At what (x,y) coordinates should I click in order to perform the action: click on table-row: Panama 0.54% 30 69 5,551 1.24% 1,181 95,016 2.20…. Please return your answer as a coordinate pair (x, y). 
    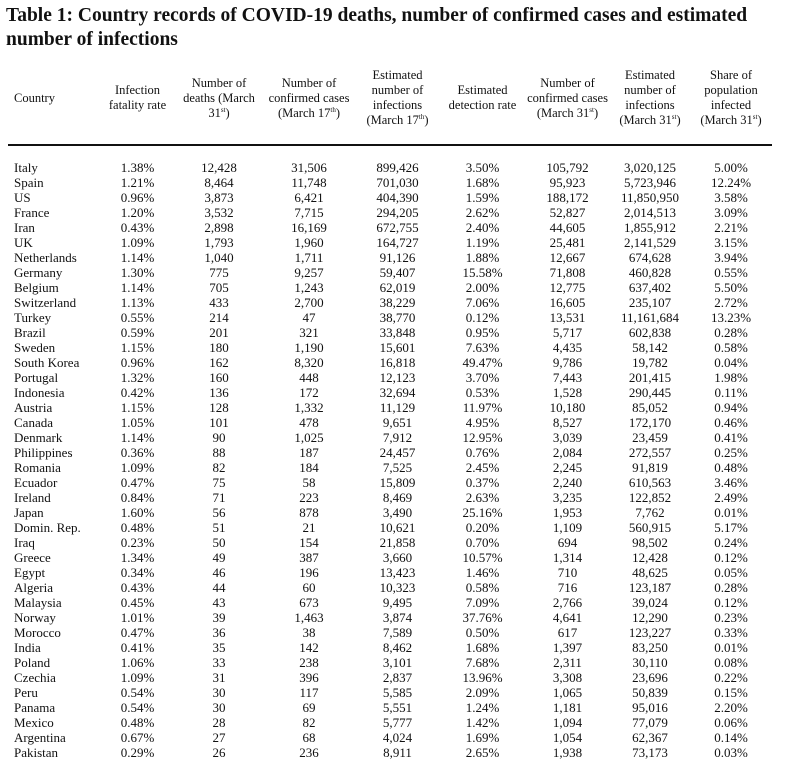
    Looking at the image, I should click on (390, 707).